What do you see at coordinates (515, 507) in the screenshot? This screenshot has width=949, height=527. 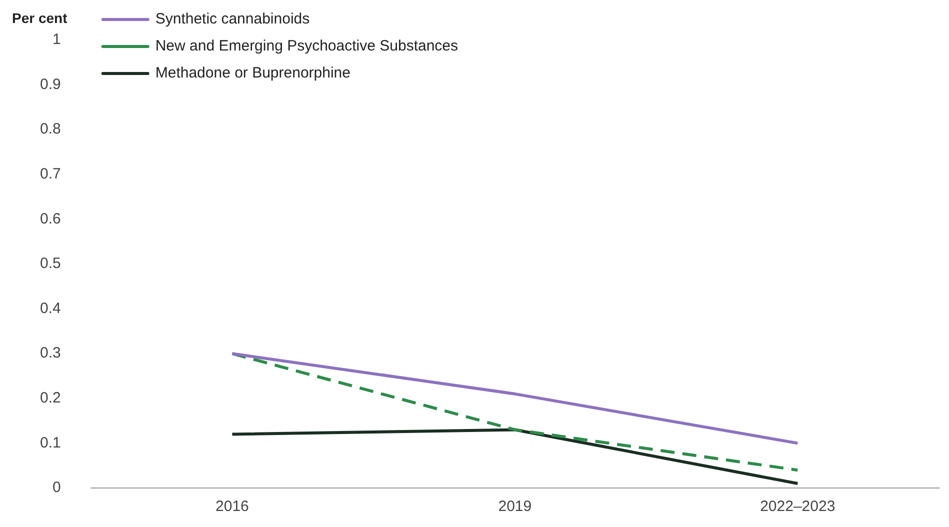 I see `x-tick-label: 2019` at bounding box center [515, 507].